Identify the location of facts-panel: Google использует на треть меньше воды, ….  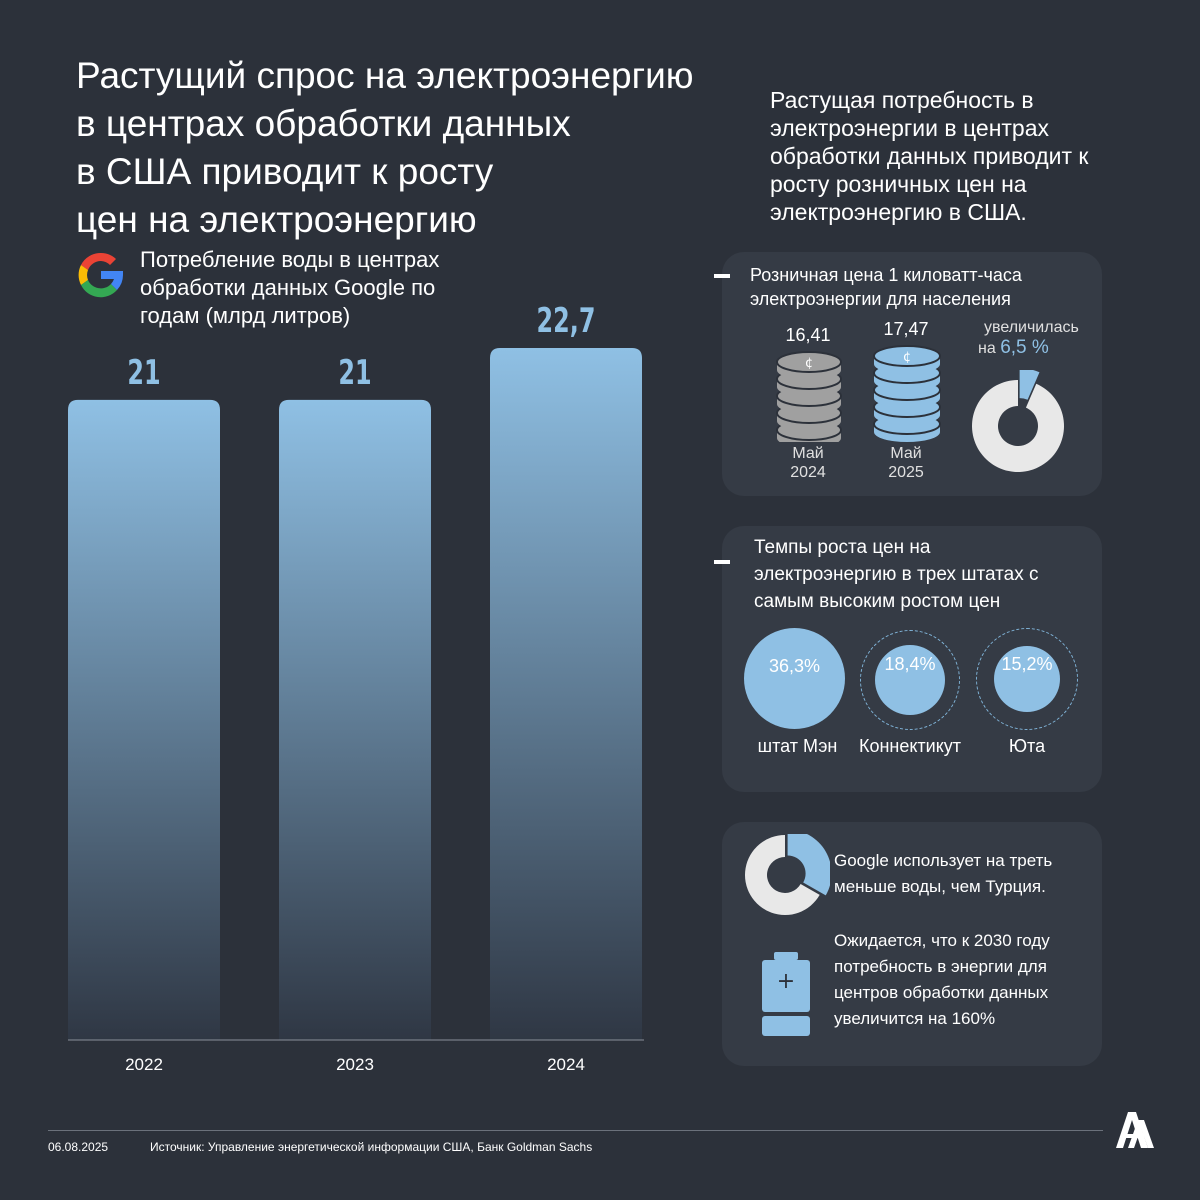
(912, 944).